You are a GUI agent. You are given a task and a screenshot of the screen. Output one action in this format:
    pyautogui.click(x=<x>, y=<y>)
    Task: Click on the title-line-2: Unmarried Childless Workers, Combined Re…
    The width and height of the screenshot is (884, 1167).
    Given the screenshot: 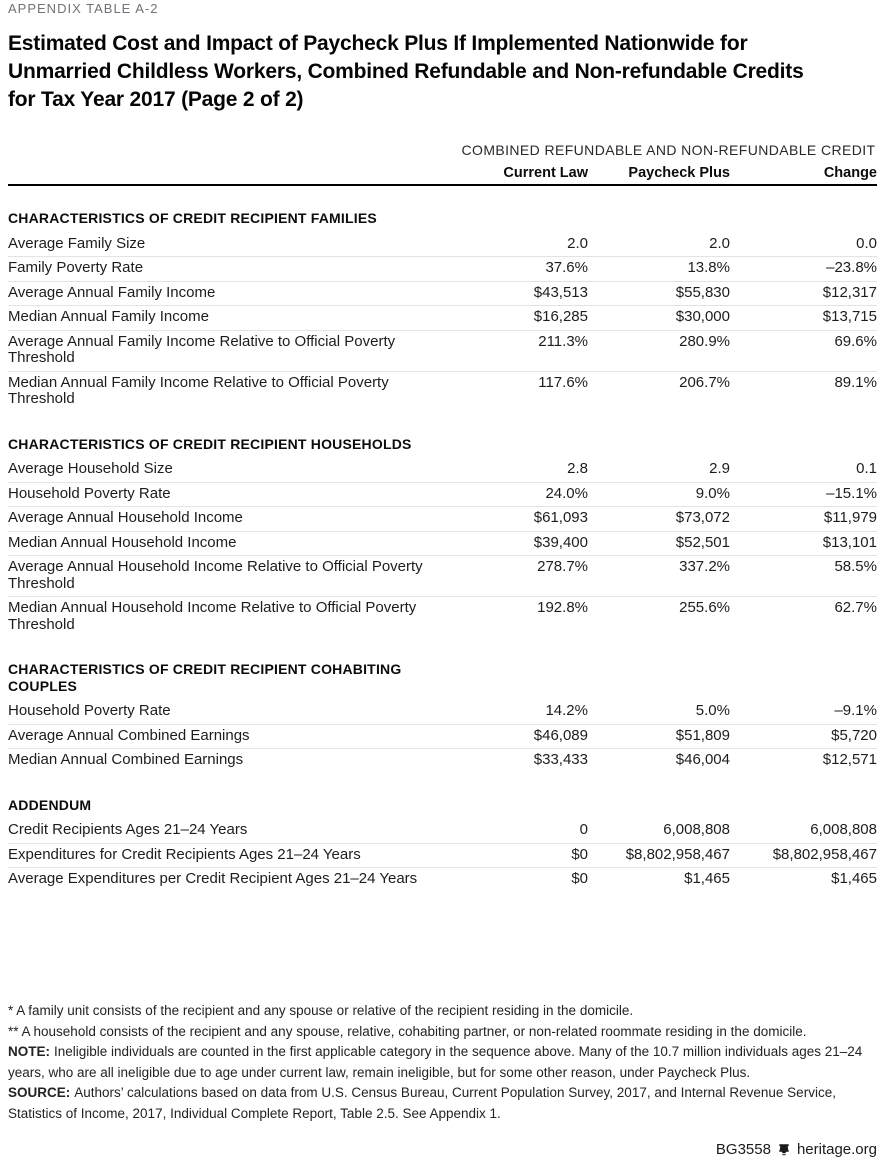 What is the action you would take?
    pyautogui.click(x=406, y=71)
    